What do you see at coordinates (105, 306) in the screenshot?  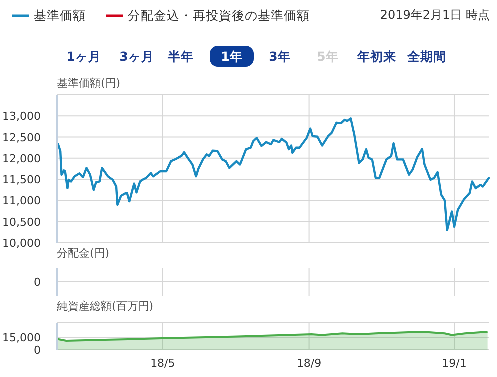 I see `y-axis-title: 純資産総額(百万円)` at bounding box center [105, 306].